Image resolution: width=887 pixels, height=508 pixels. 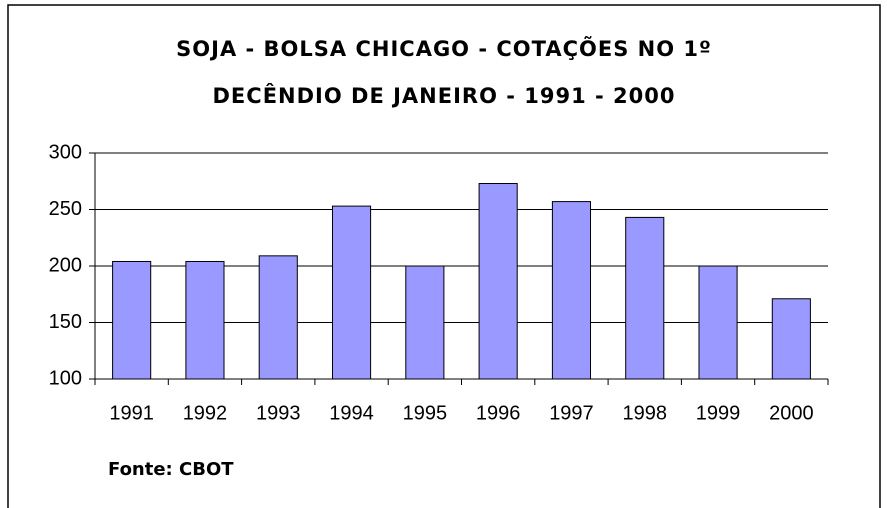 I want to click on y-tick-label: 150, so click(x=65, y=322).